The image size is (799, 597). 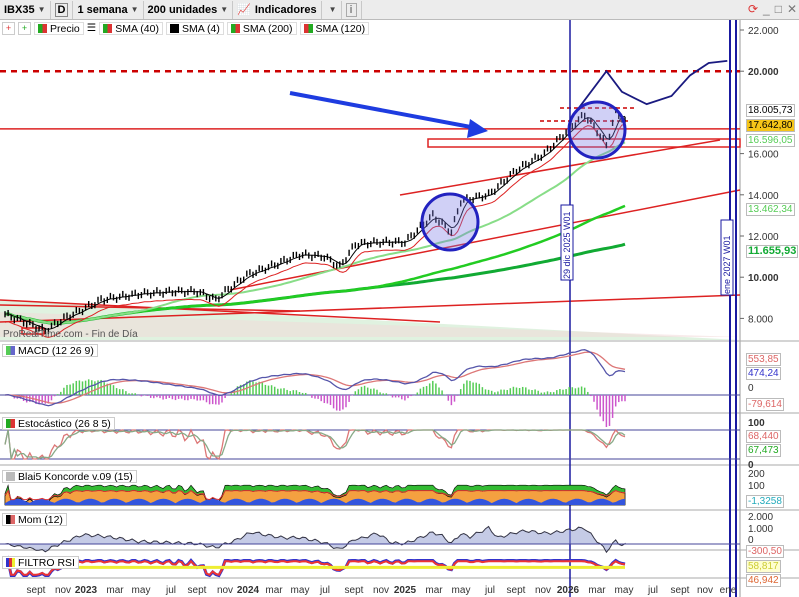 What do you see at coordinates (70, 334) in the screenshot?
I see `watermark: ProRealTime.com - Fin de Día` at bounding box center [70, 334].